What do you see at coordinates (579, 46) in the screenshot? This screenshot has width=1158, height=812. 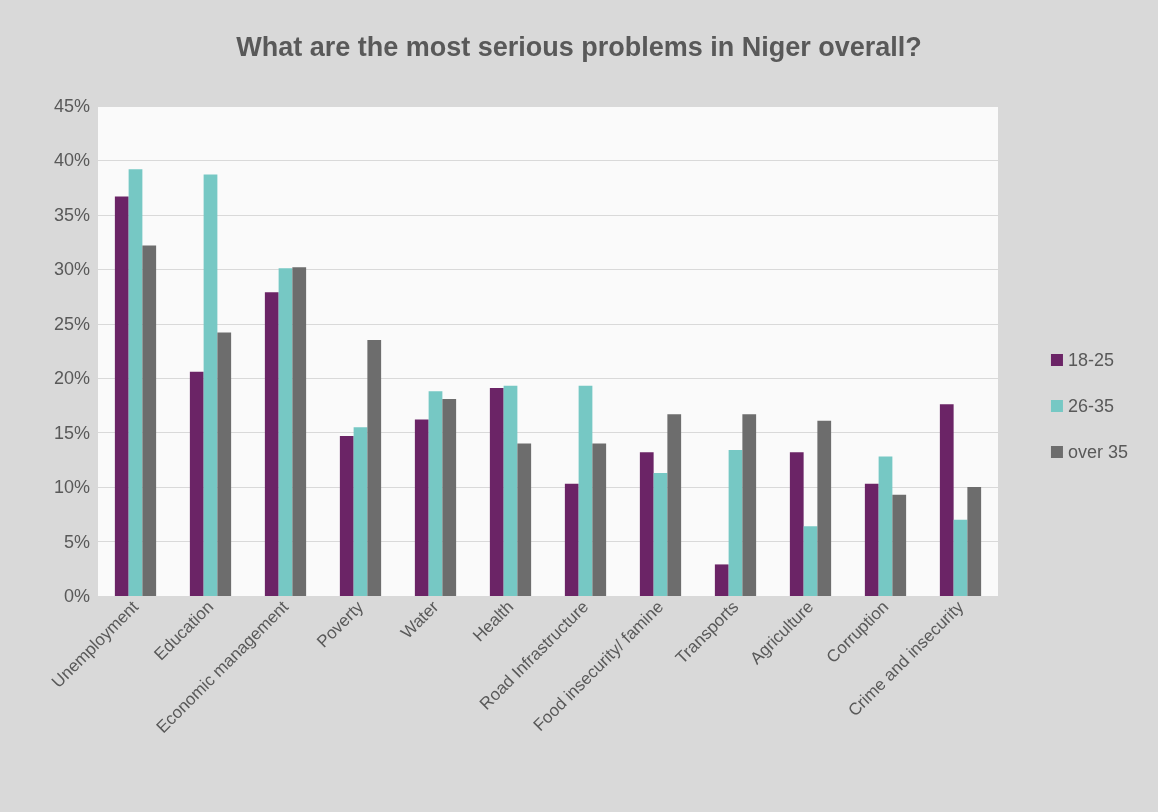 I see `chart-title: What are the most serious problems in Niger overall?` at bounding box center [579, 46].